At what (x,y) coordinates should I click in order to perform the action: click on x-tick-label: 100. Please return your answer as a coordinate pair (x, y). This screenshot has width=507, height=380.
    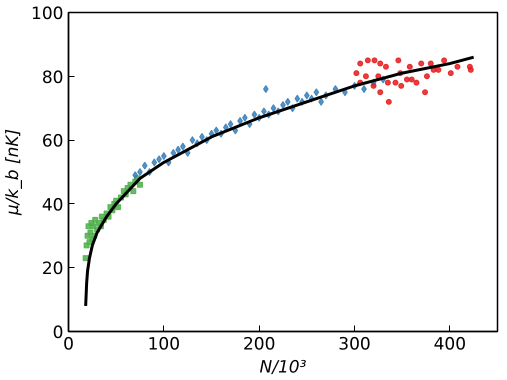
    Looking at the image, I should click on (164, 344).